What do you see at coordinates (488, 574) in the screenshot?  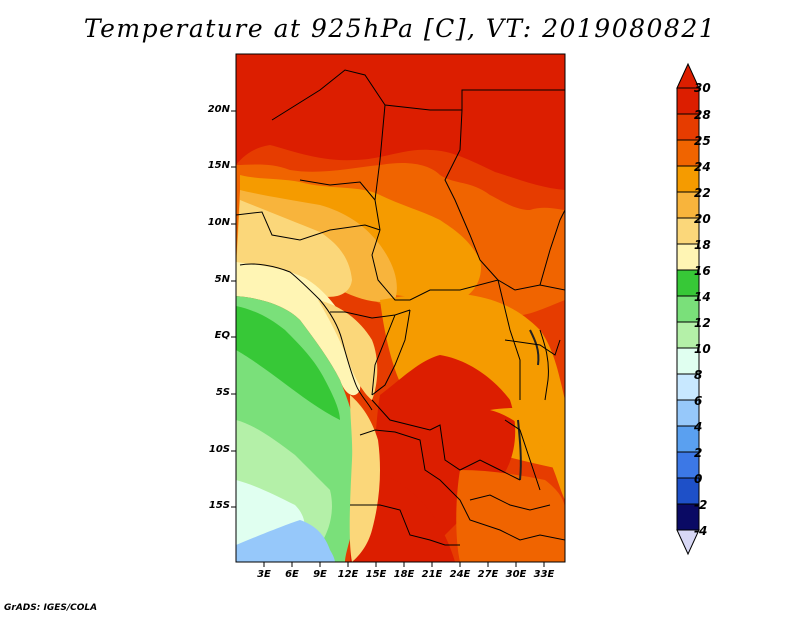 I see `lon-label: 27E` at bounding box center [488, 574].